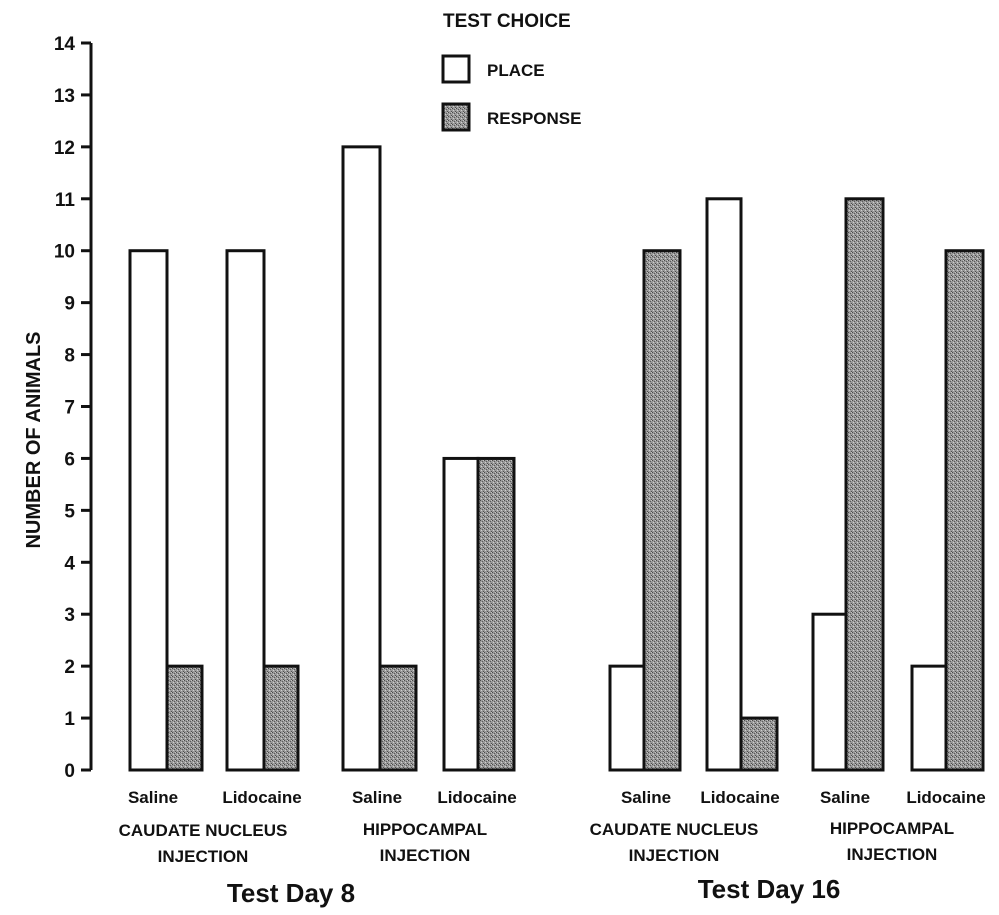 This screenshot has height=915, width=999. Describe the element at coordinates (291, 893) in the screenshot. I see `panel-label: Test Day 8` at that location.